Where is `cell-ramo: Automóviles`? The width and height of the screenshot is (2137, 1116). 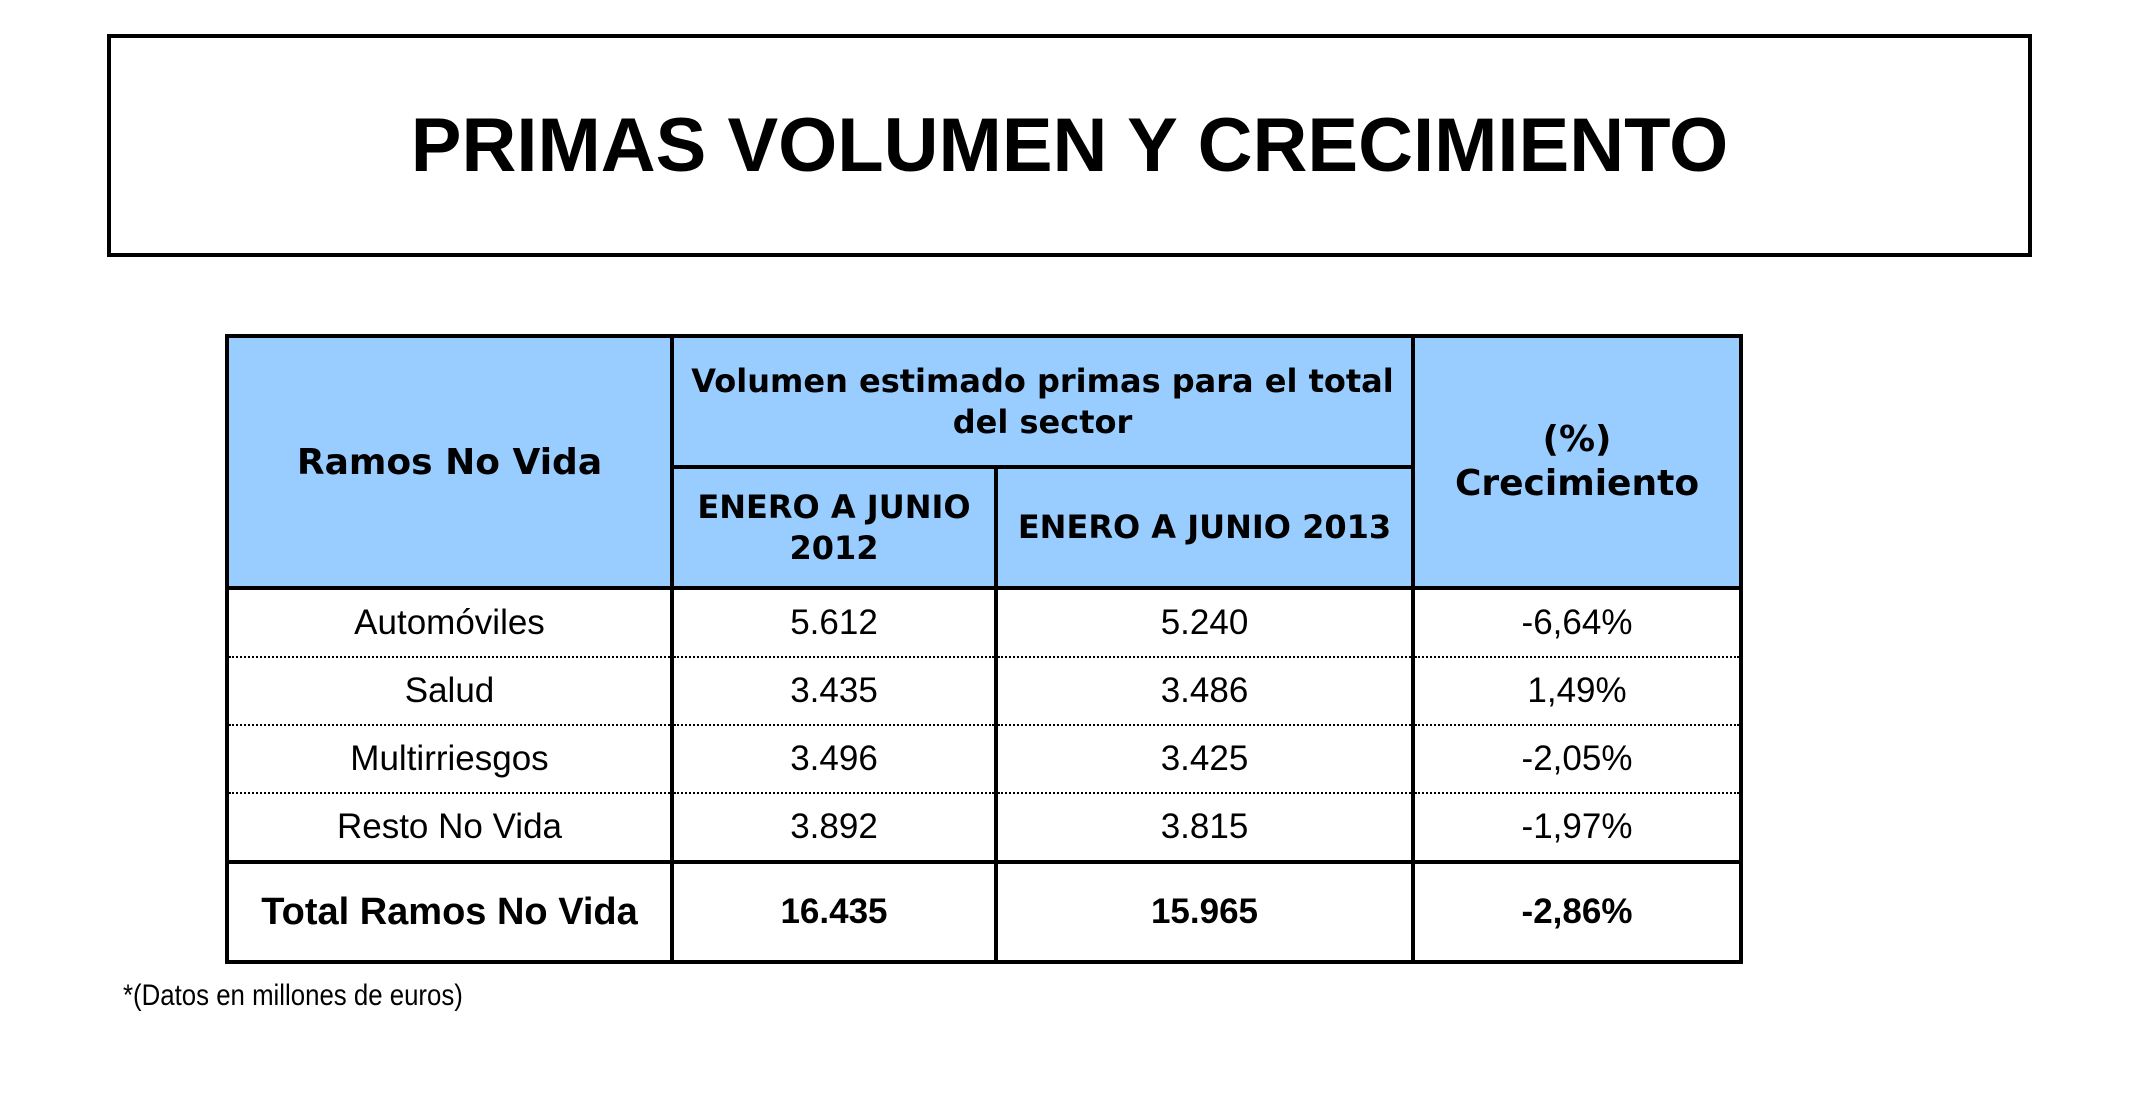 cell-ramo: Automóviles is located at coordinates (449, 622).